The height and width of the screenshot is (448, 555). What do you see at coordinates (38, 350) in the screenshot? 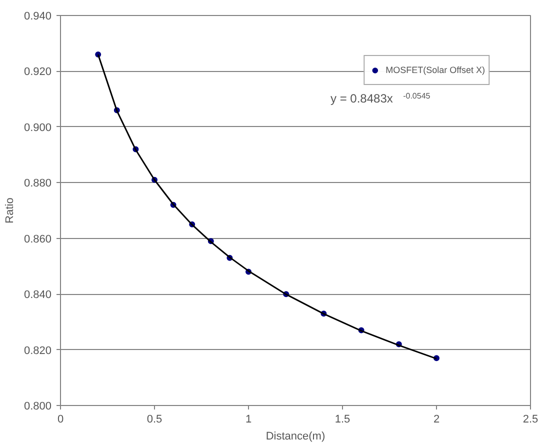
I see `y-tick-label: 0.820` at bounding box center [38, 350].